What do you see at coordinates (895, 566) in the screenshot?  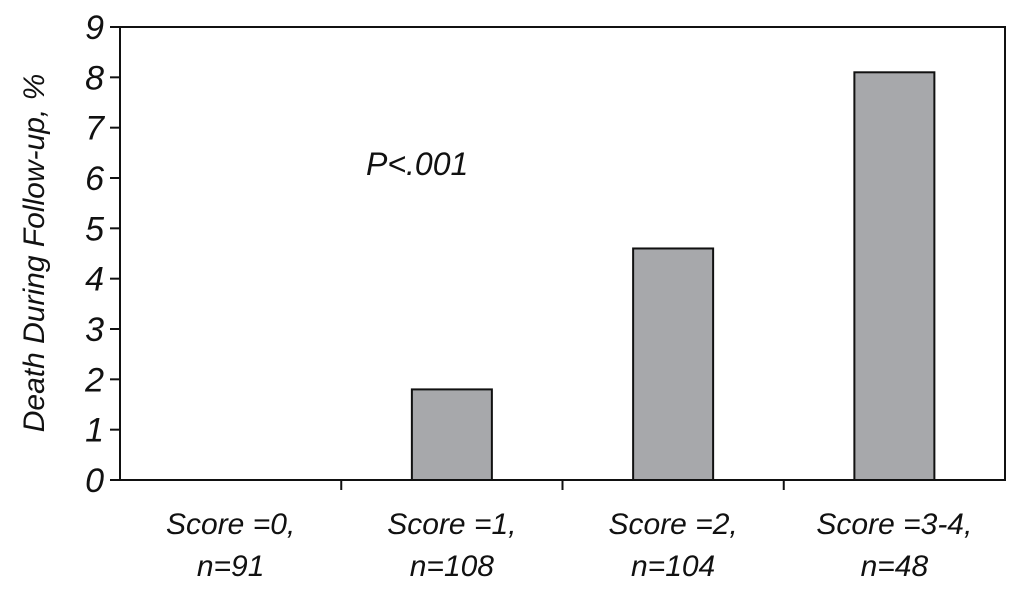 I see `x-tick-label: n=48` at bounding box center [895, 566].